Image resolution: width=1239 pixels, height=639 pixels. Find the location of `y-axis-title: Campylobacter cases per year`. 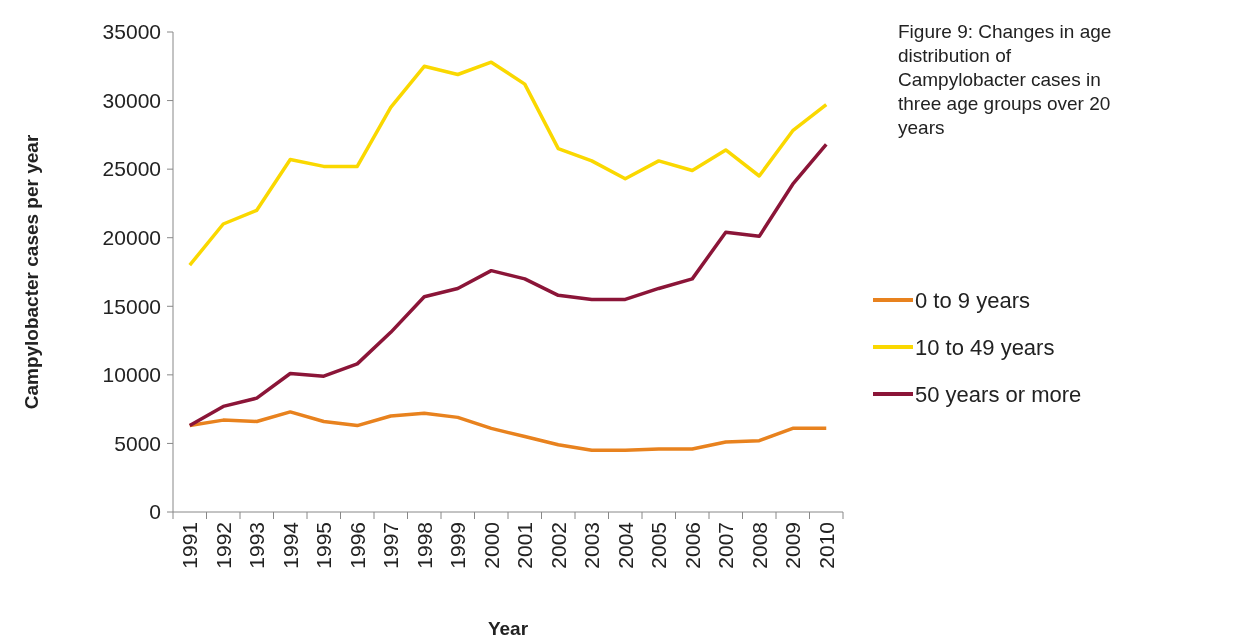

y-axis-title: Campylobacter cases per year is located at coordinates (31, 272).